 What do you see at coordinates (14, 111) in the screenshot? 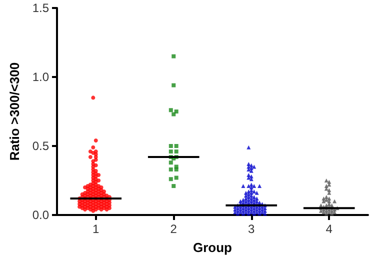
I see `y-axis-title: Ratio >300/<300` at bounding box center [14, 111].